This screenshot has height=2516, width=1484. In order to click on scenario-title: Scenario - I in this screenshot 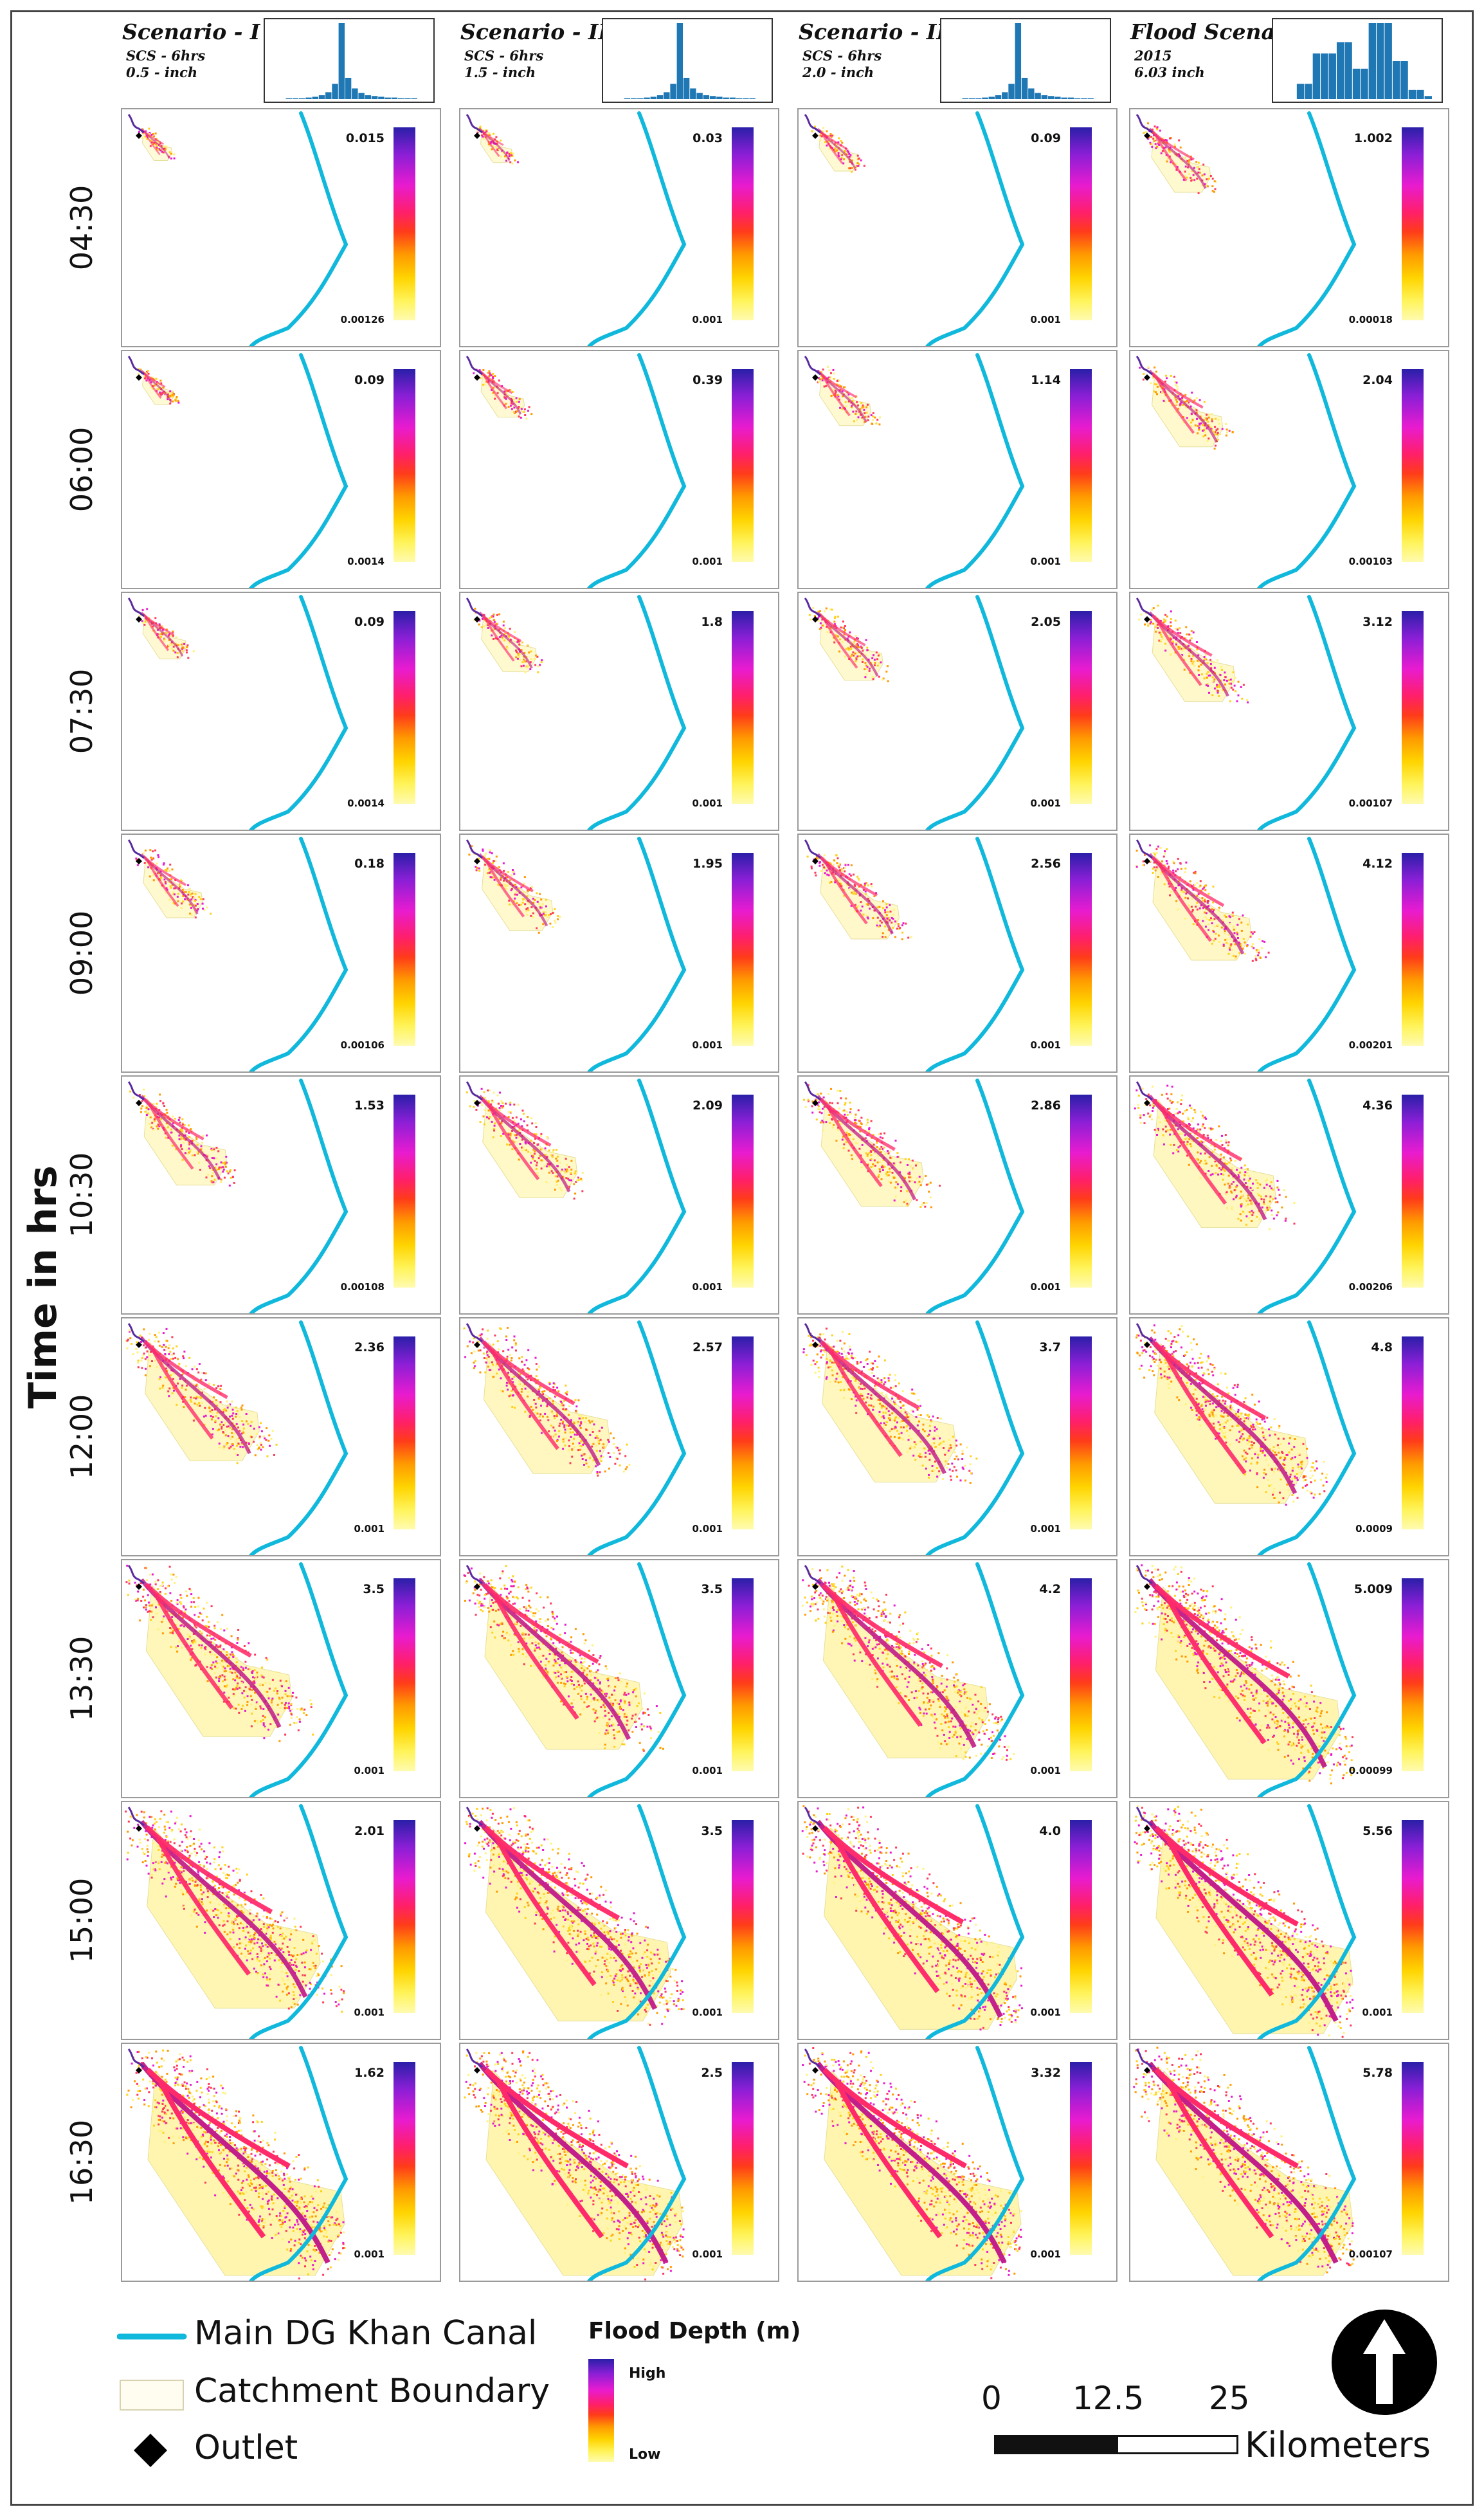, I will do `click(191, 31)`.